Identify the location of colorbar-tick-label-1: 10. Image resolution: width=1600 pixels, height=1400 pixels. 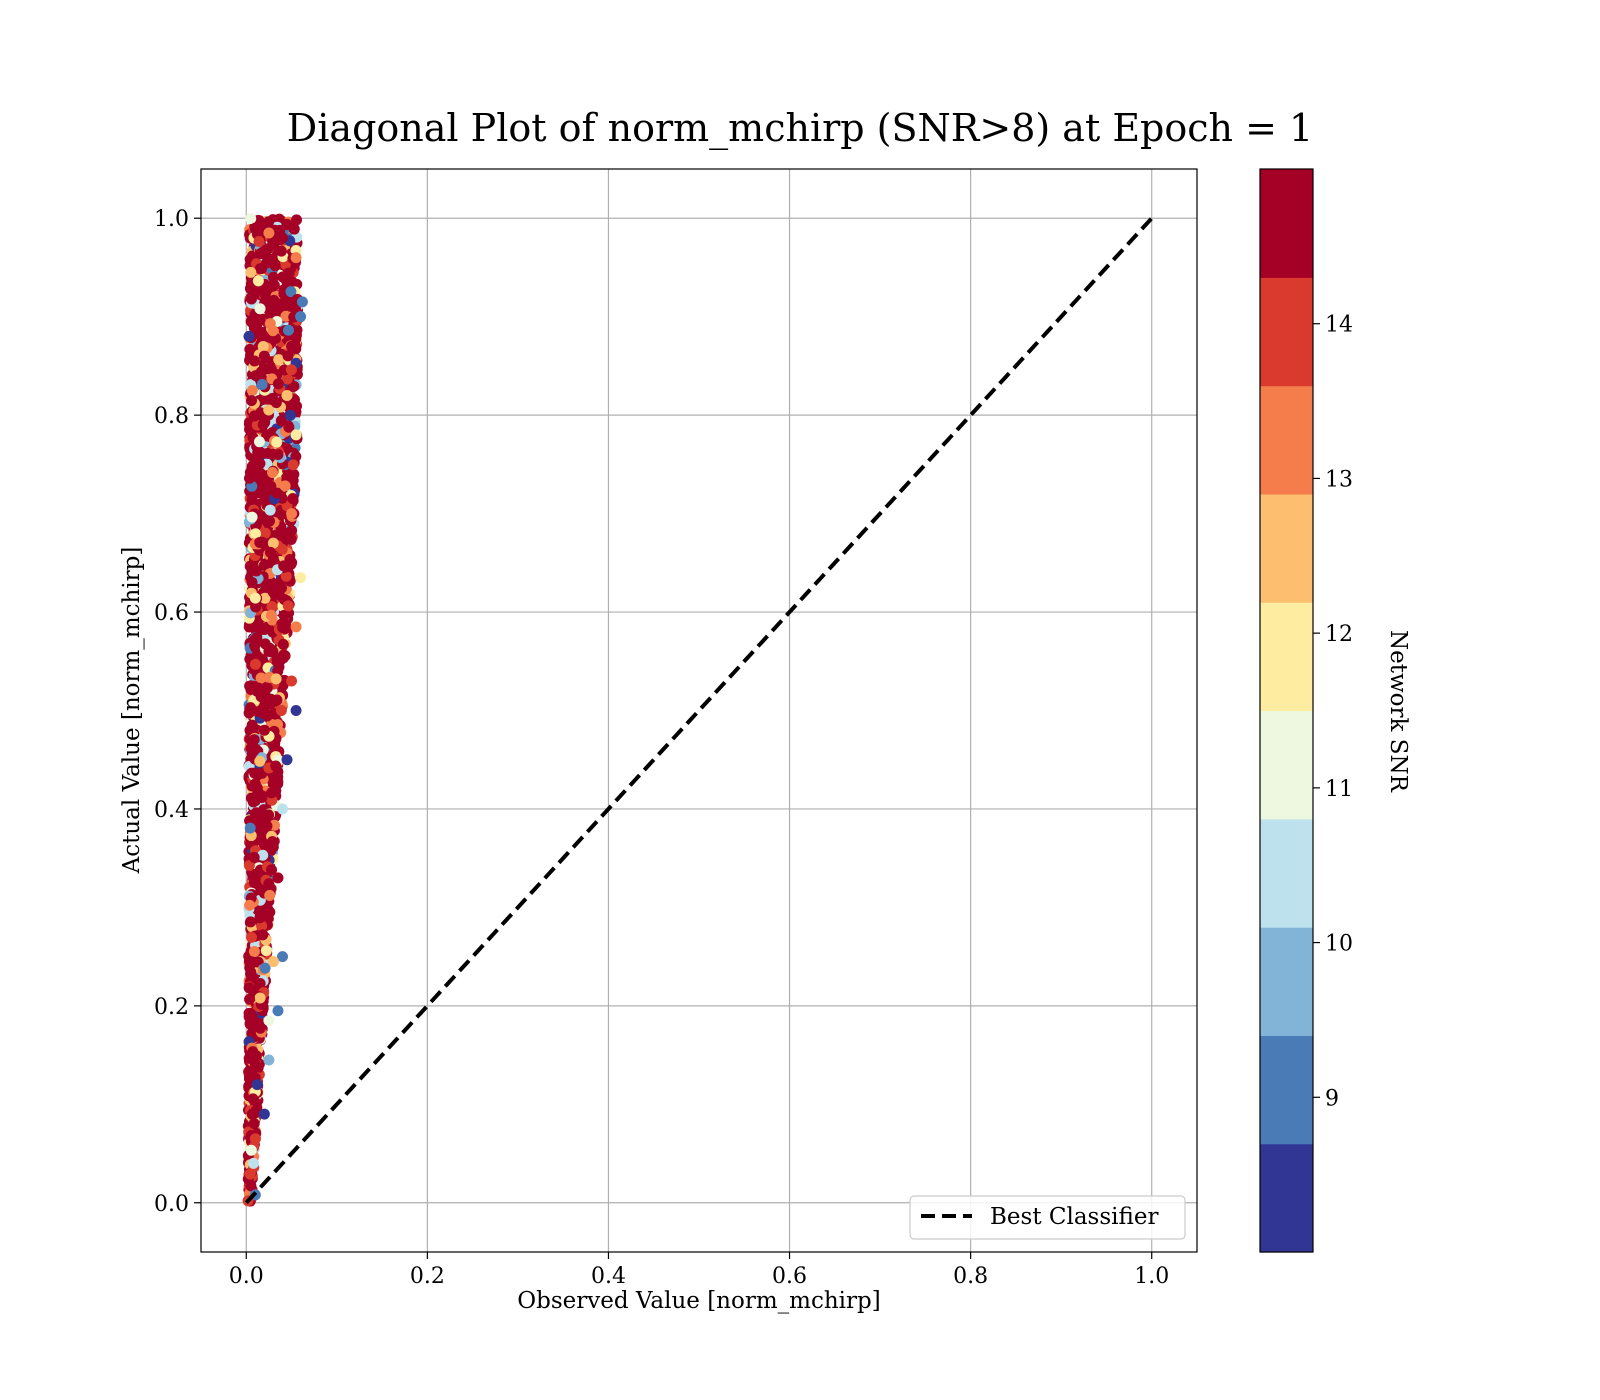
(1339, 944).